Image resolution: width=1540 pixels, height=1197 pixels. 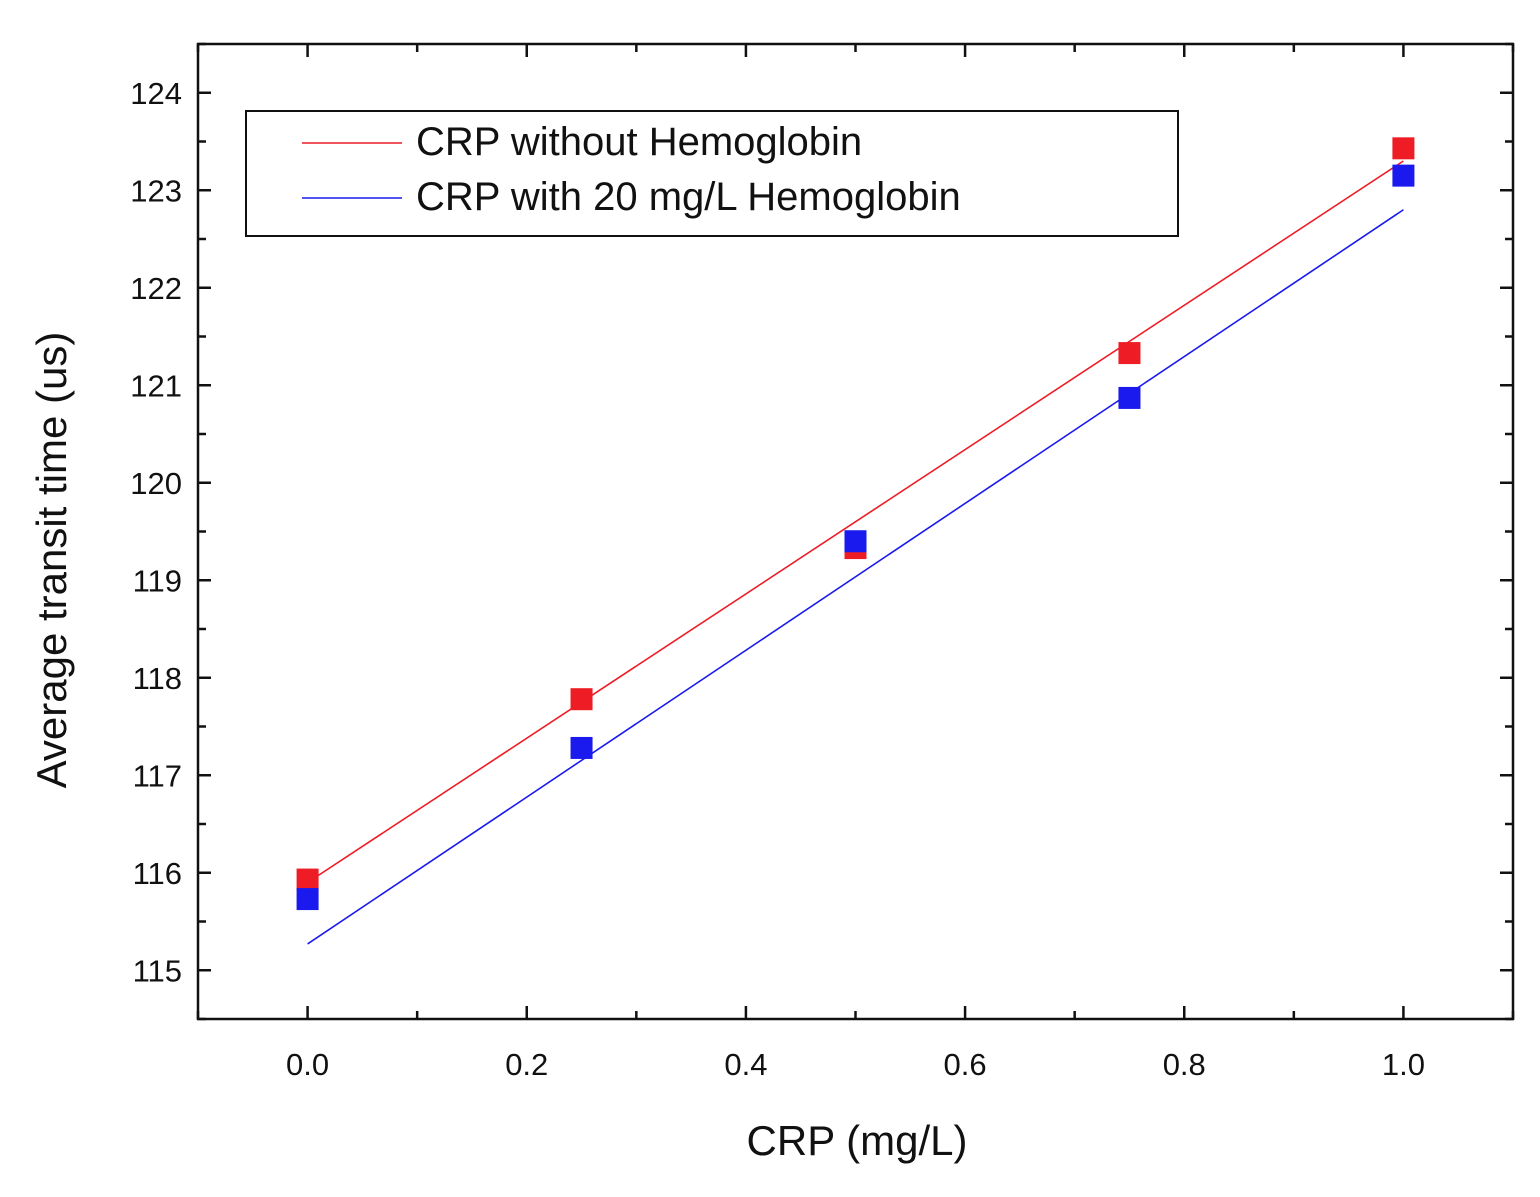 I want to click on y-tick-label: 118, so click(x=157, y=678).